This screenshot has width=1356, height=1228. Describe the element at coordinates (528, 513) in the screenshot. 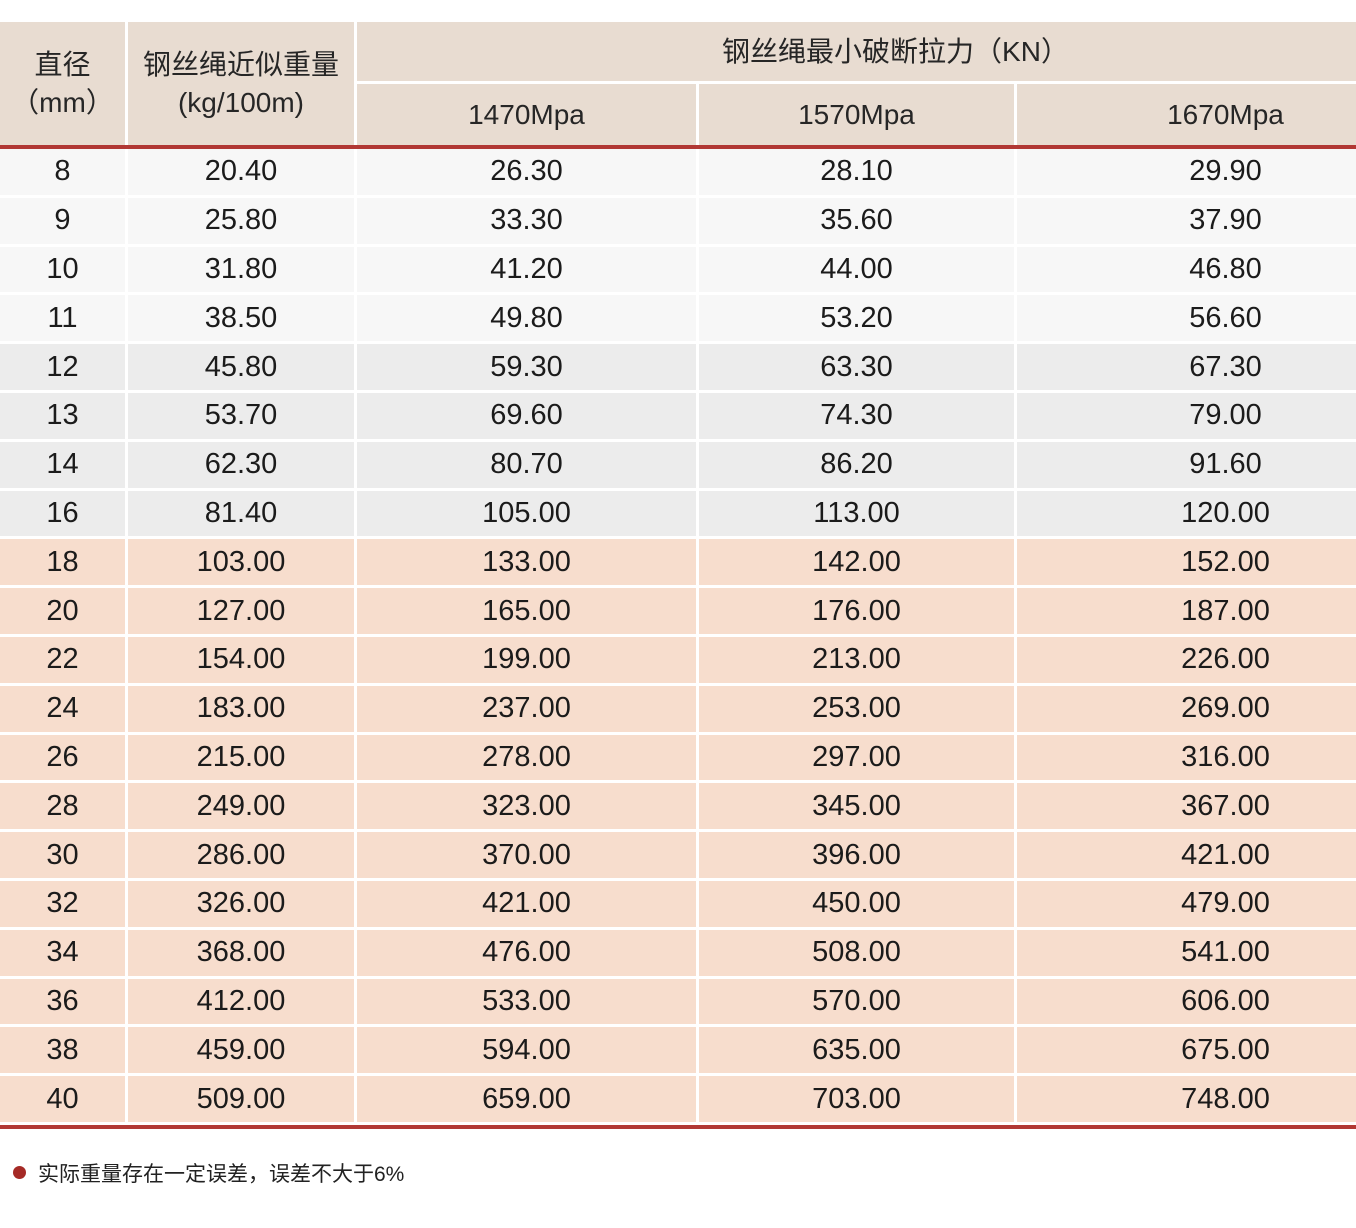

I see `cell-1470mpa: 105.00` at that location.